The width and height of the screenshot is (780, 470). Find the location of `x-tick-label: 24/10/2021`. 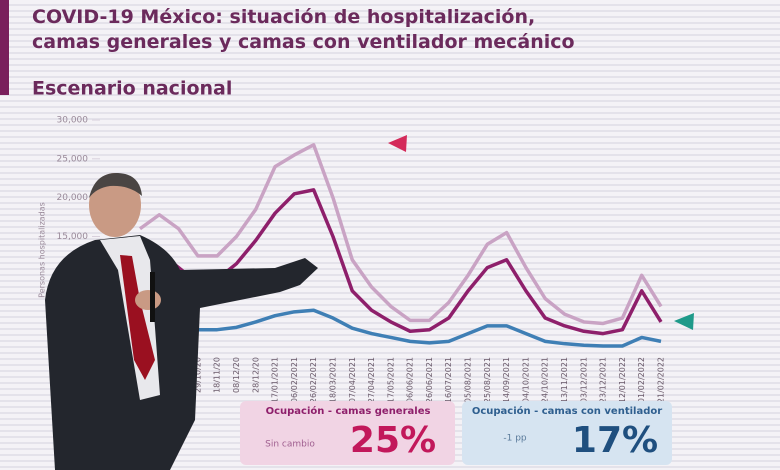

x-tick-label: 24/10/2021 is located at coordinates (545, 380).